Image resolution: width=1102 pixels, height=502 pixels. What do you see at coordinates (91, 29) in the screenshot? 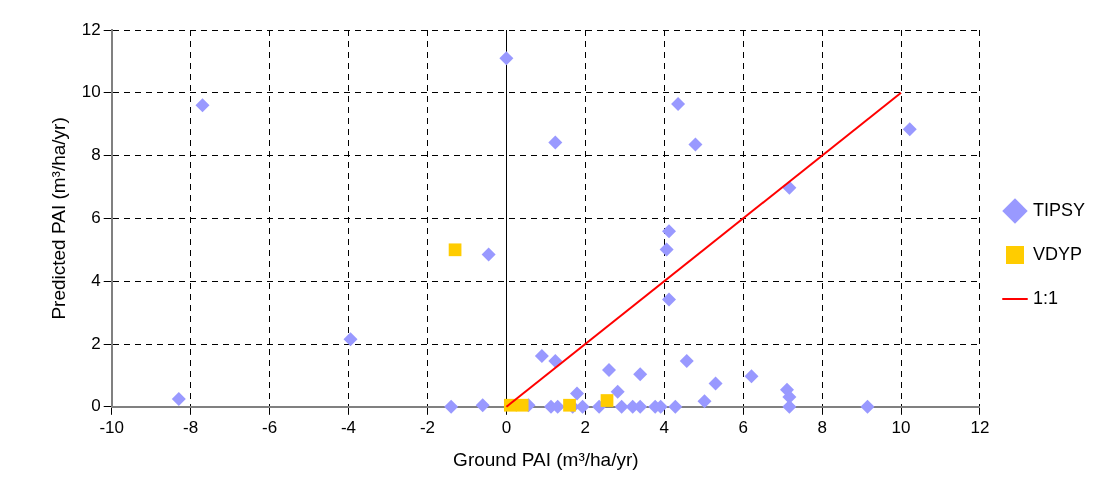
I see `y-tick-label: 12` at bounding box center [91, 29].